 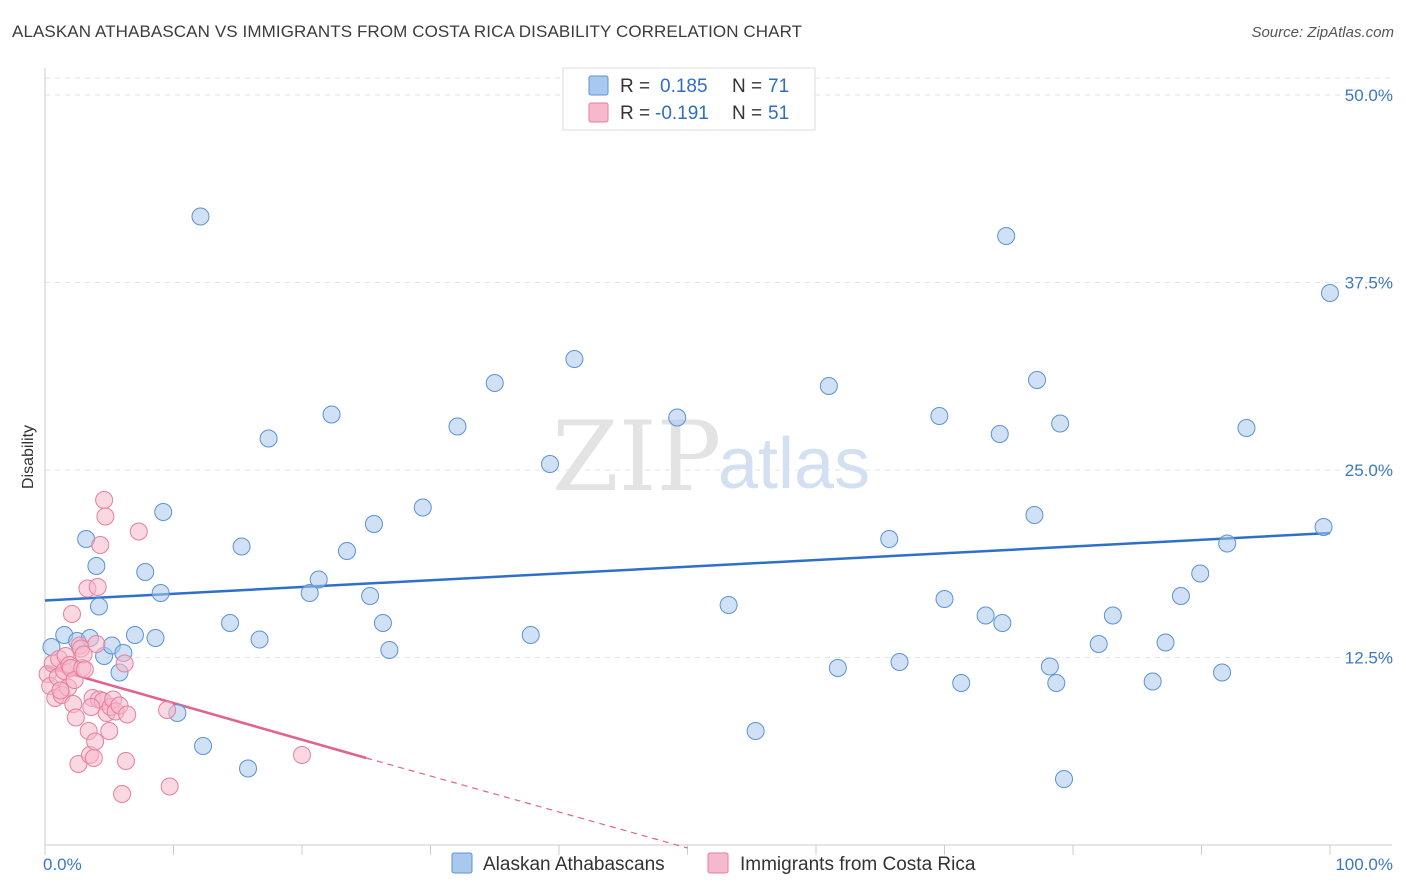 I want to click on legend-n-label-2: N =, so click(x=747, y=113).